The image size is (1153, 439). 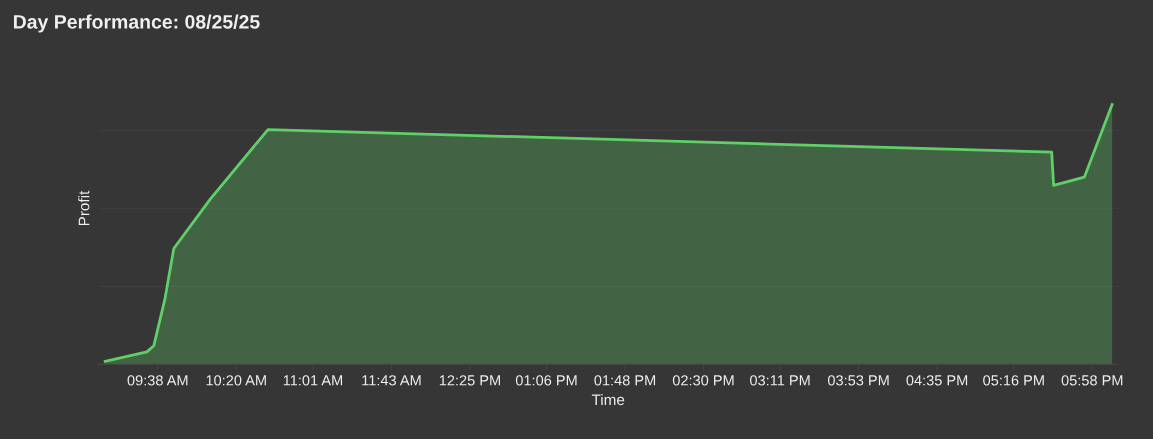 I want to click on x-tick-label: 01:06 PM, so click(x=546, y=380).